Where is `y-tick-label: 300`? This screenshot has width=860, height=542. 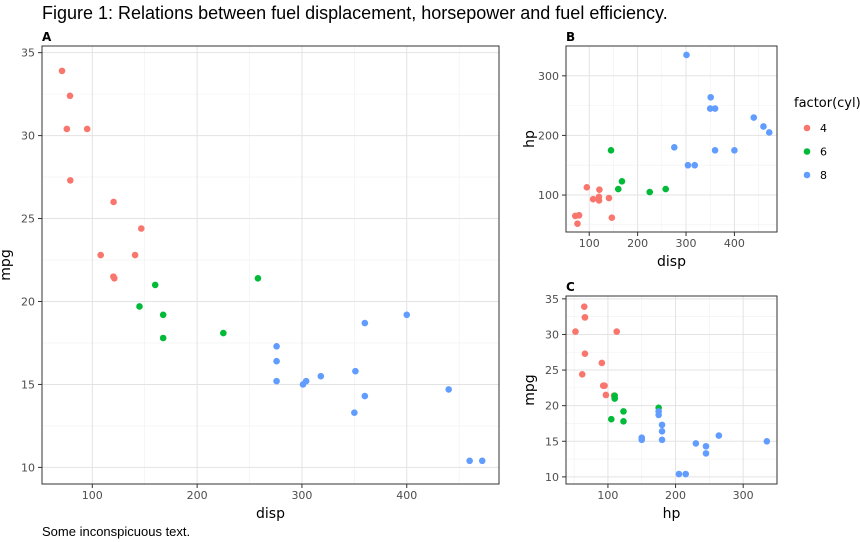
y-tick-label: 300 is located at coordinates (548, 76).